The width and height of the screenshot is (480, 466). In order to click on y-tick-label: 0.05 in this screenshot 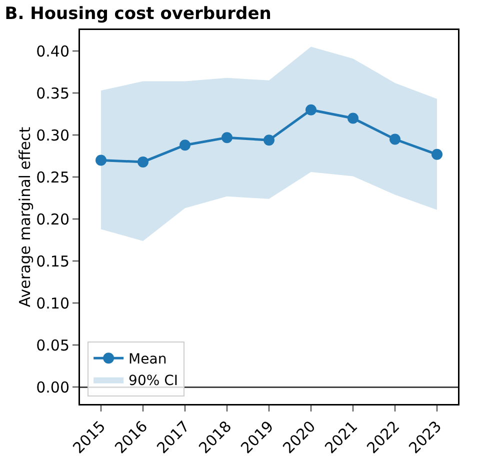, I will do `click(53, 345)`.